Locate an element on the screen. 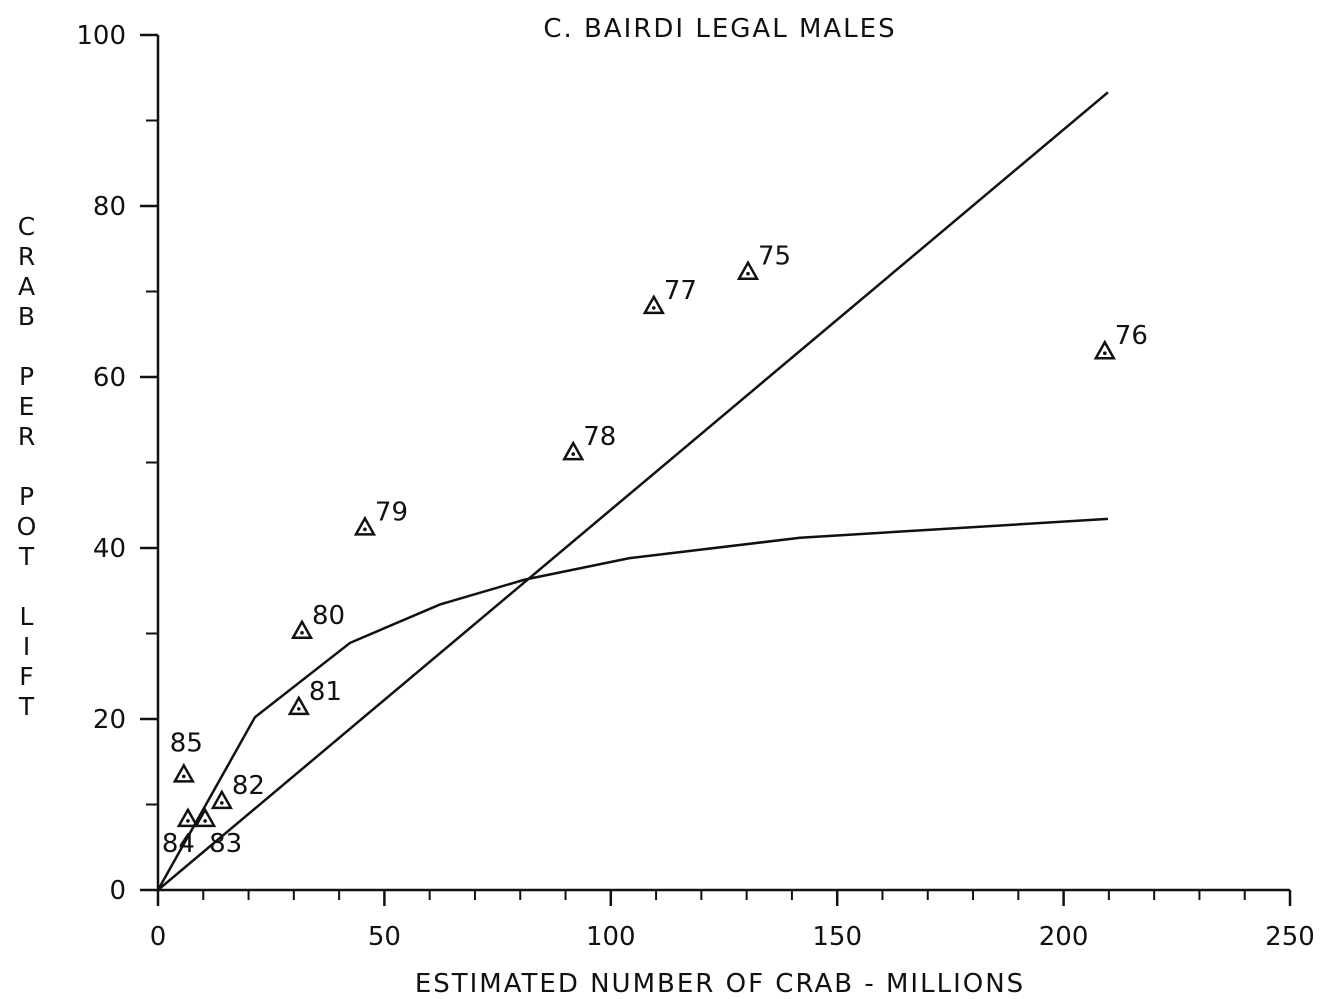 The height and width of the screenshot is (999, 1321). point-label: 82 is located at coordinates (248, 786).